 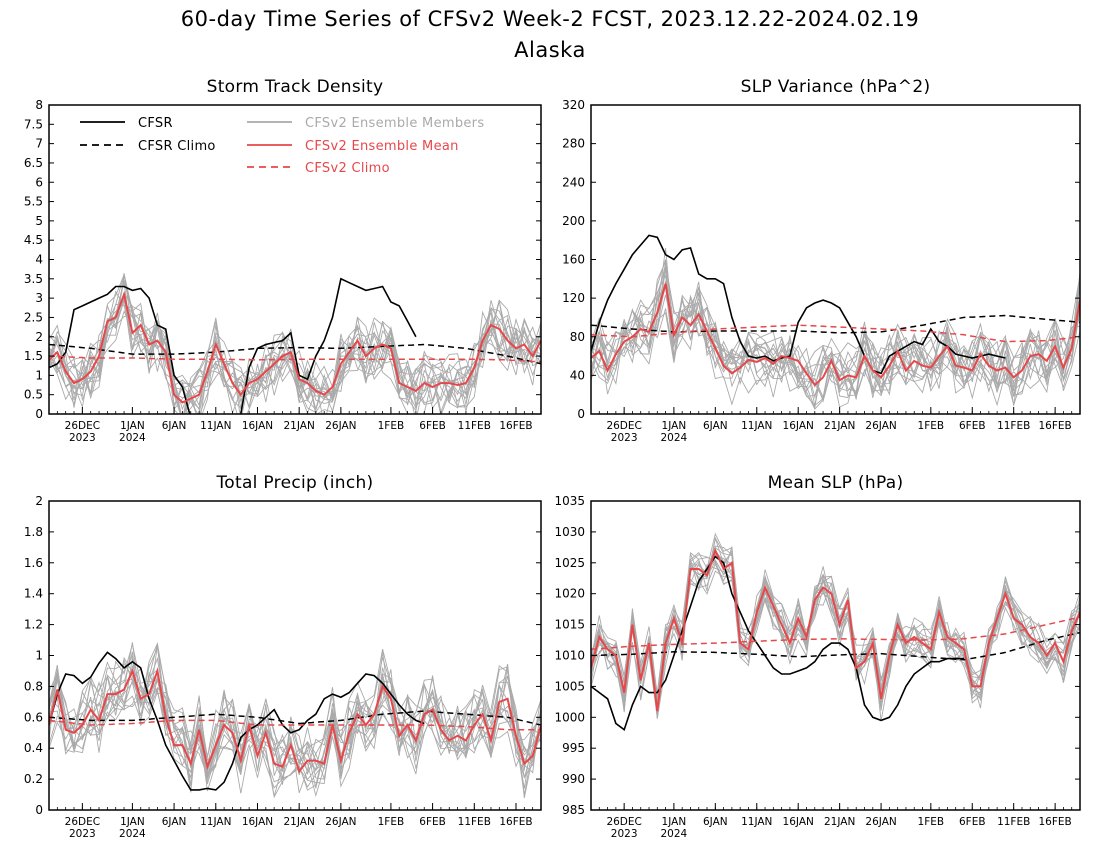 What do you see at coordinates (573, 810) in the screenshot?
I see `y-tick-label: 985` at bounding box center [573, 810].